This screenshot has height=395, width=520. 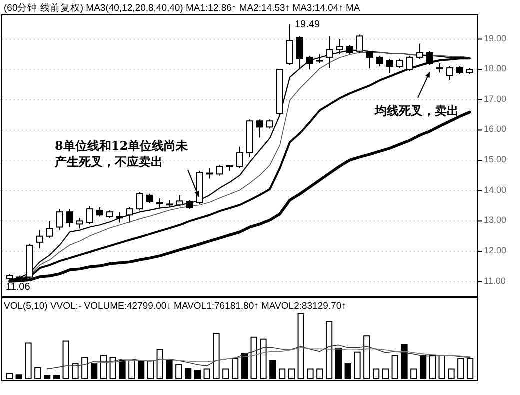 I want to click on annotation: 8单位线和12单位线尚未产生死叉，不应卖出, so click(x=122, y=154).